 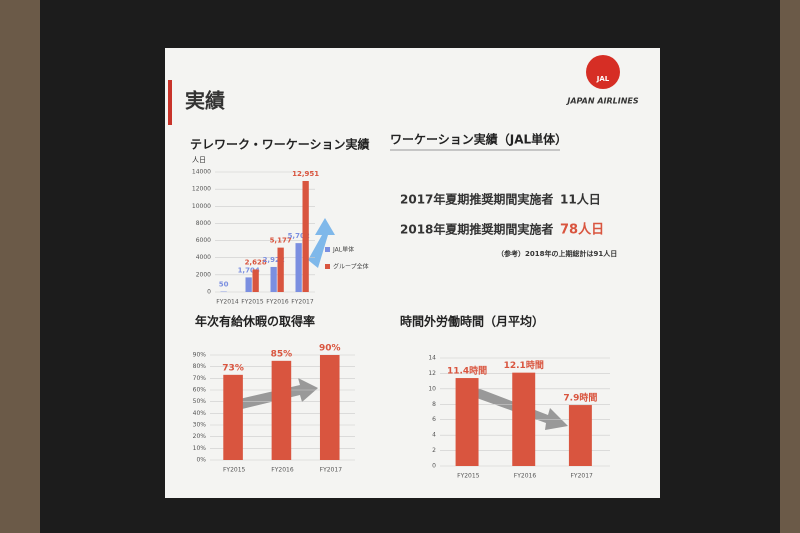 I want to click on value-label: 2,628, so click(x=256, y=262).